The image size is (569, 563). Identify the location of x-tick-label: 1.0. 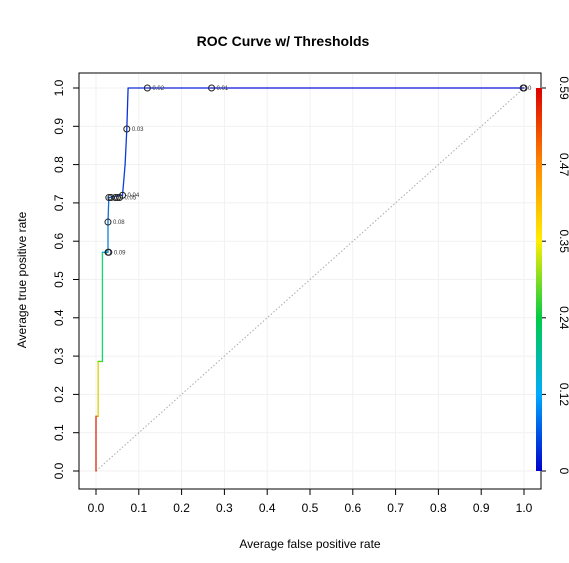
(524, 508).